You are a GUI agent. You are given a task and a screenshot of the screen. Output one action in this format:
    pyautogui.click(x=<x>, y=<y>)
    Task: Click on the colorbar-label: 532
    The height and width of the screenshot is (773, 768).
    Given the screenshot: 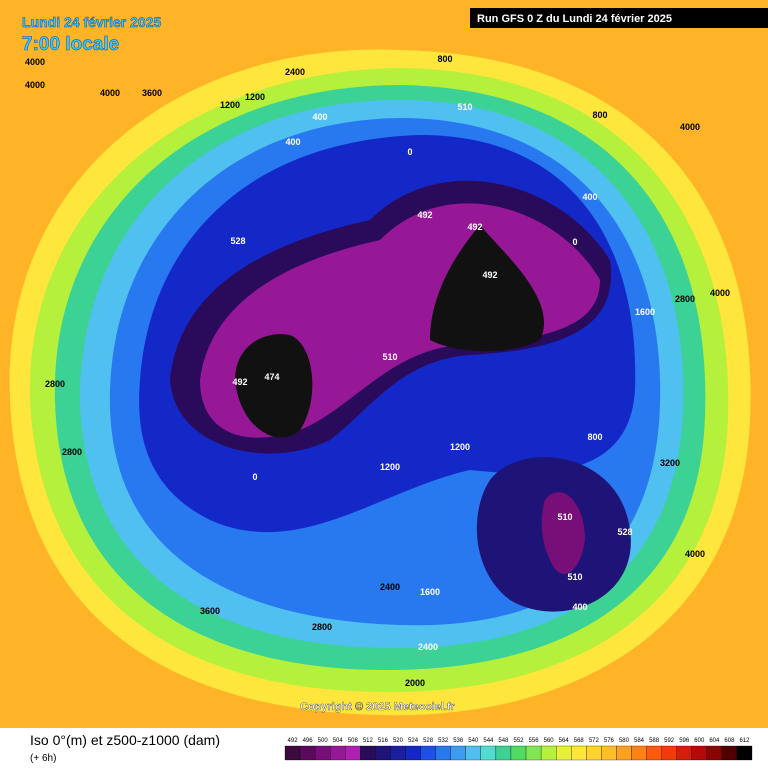 What is the action you would take?
    pyautogui.click(x=443, y=741)
    